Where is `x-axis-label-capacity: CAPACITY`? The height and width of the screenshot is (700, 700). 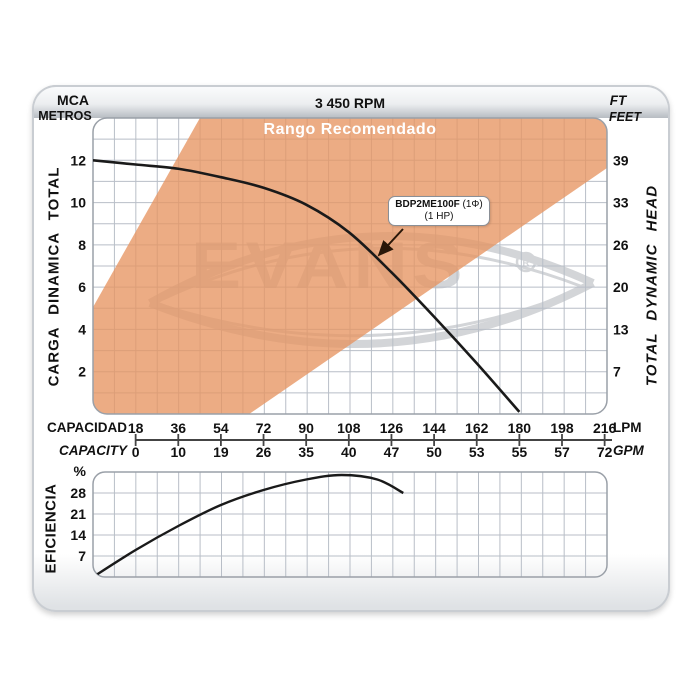
x-axis-label-capacity: CAPACITY is located at coordinates (92, 450).